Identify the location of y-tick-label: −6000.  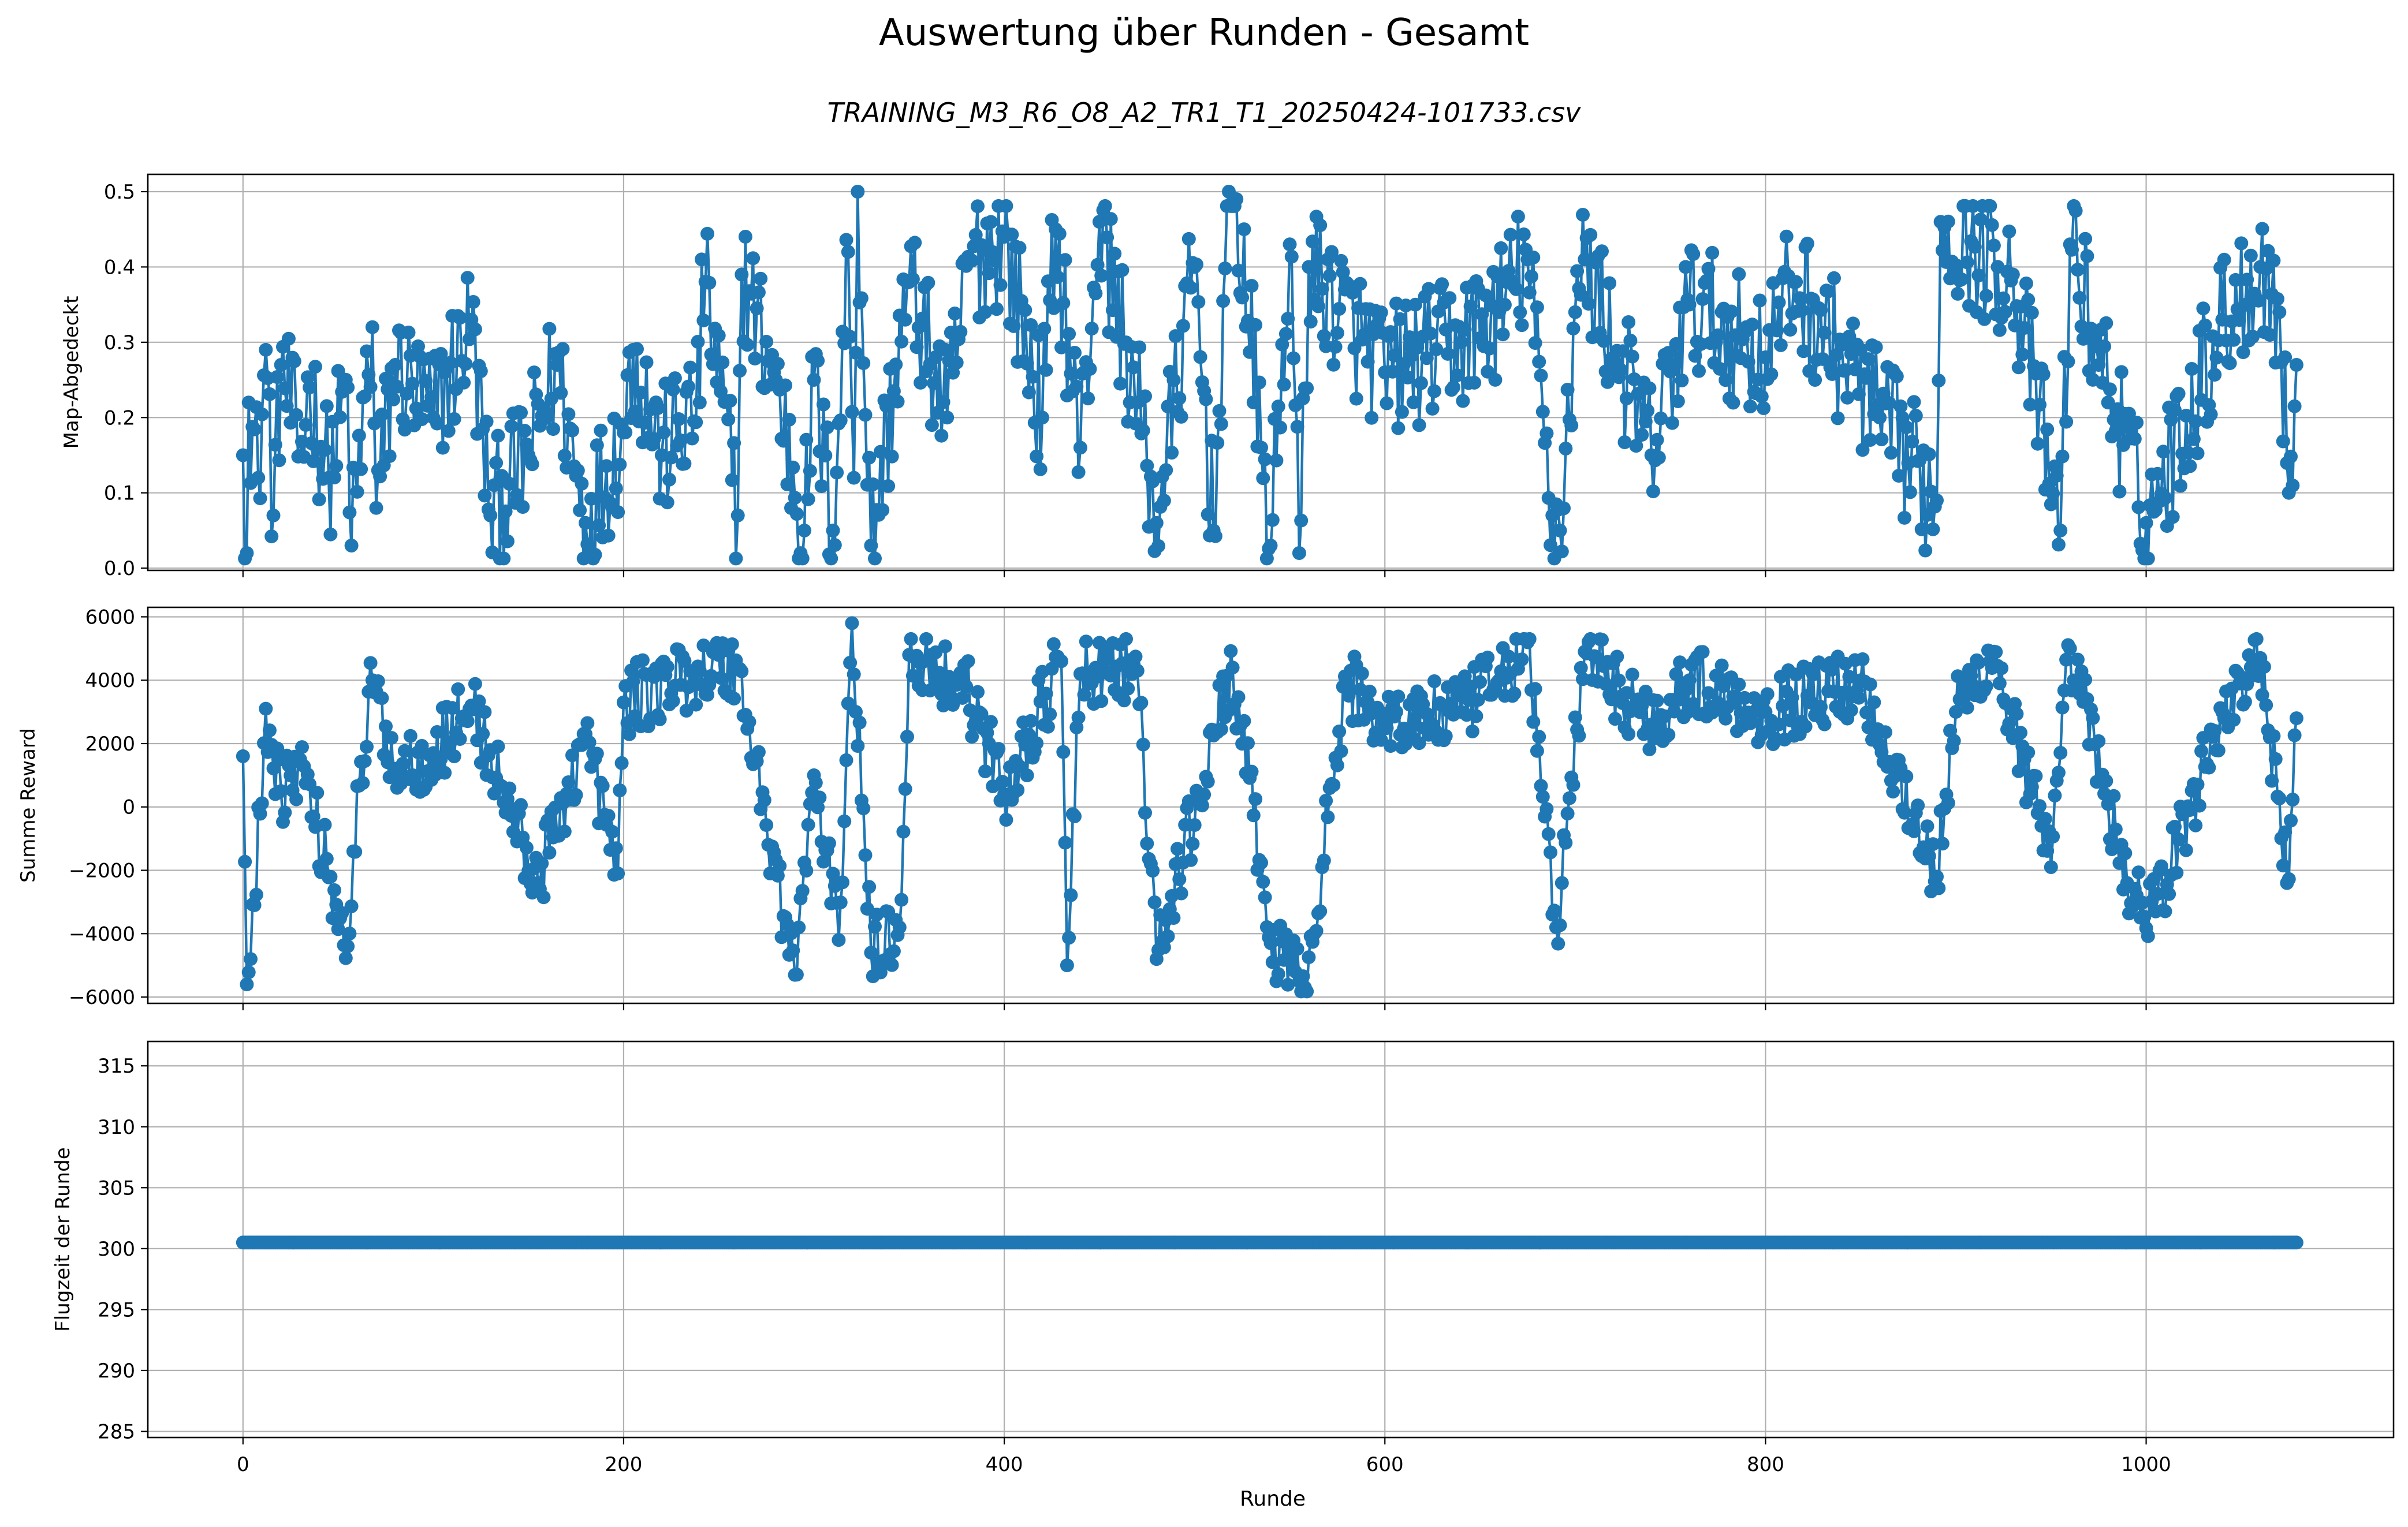
(102, 997).